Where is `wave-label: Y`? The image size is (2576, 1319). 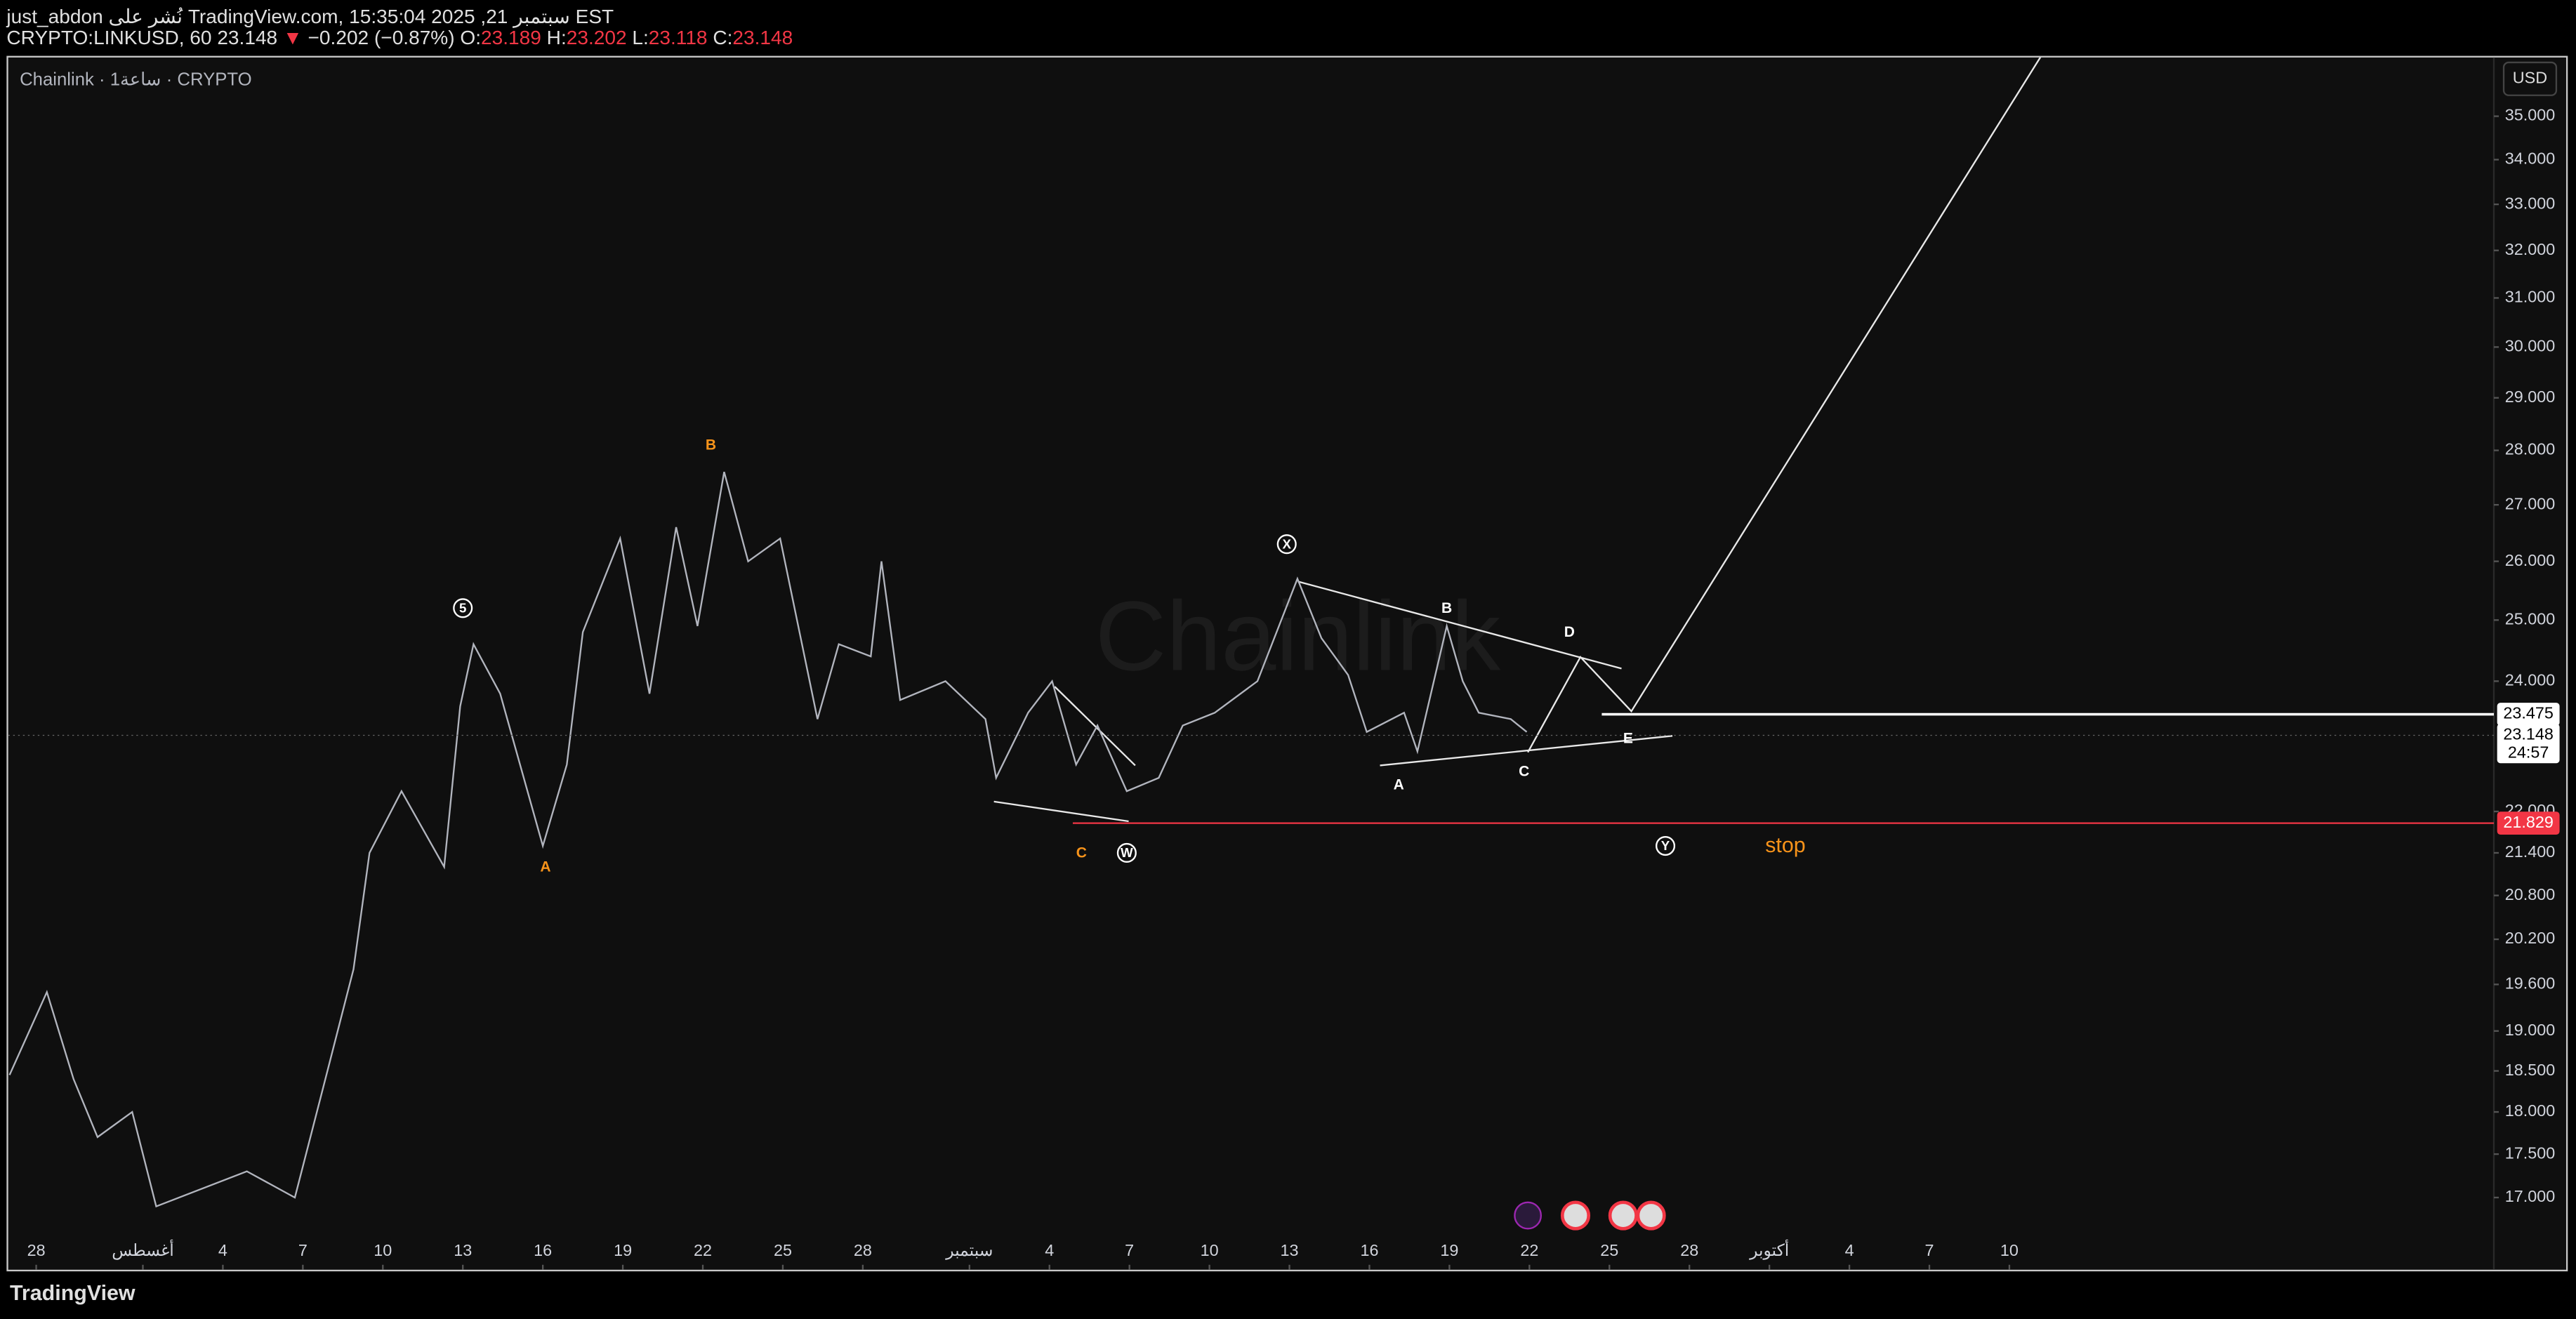 wave-label: Y is located at coordinates (1665, 845).